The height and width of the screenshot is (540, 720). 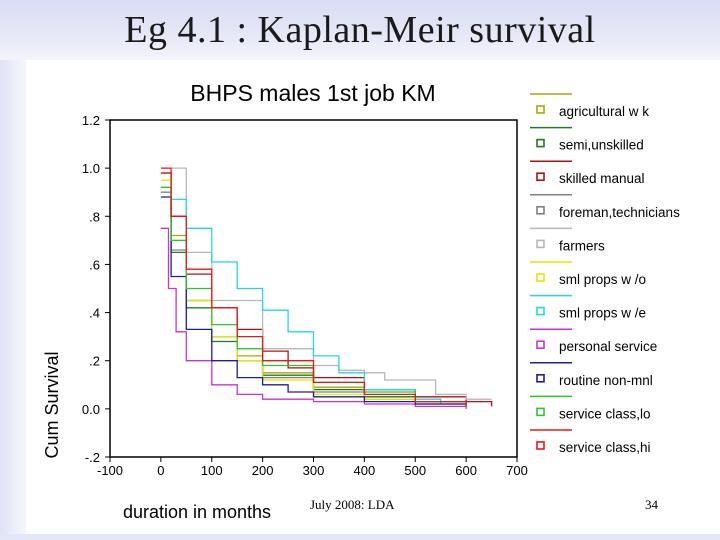 What do you see at coordinates (365, 470) in the screenshot?
I see `x-tick-label: 400` at bounding box center [365, 470].